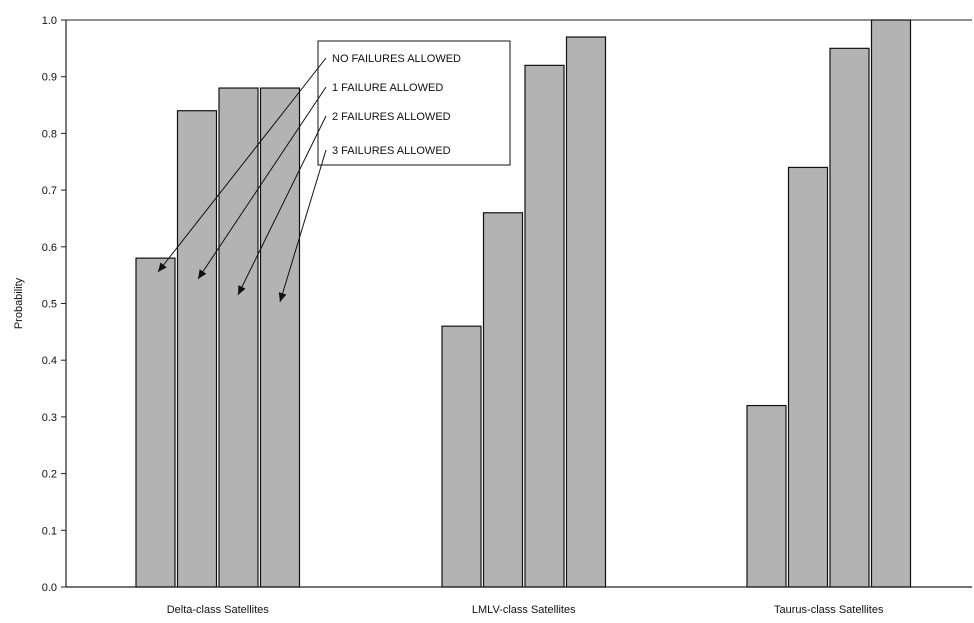 The width and height of the screenshot is (974, 623). I want to click on y-axis-title: Probability, so click(19, 303).